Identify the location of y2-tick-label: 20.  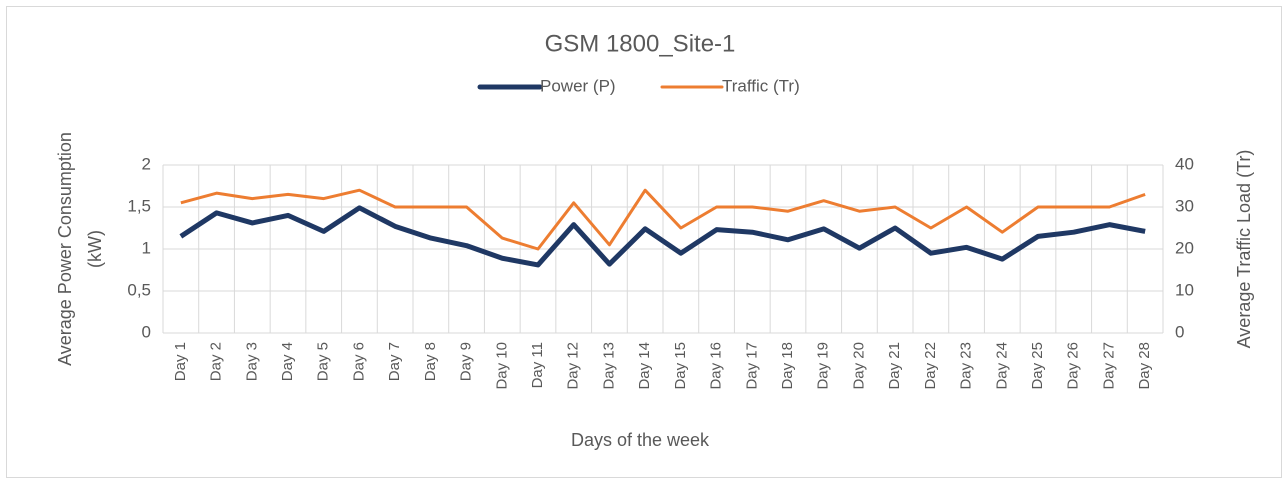
(1184, 247).